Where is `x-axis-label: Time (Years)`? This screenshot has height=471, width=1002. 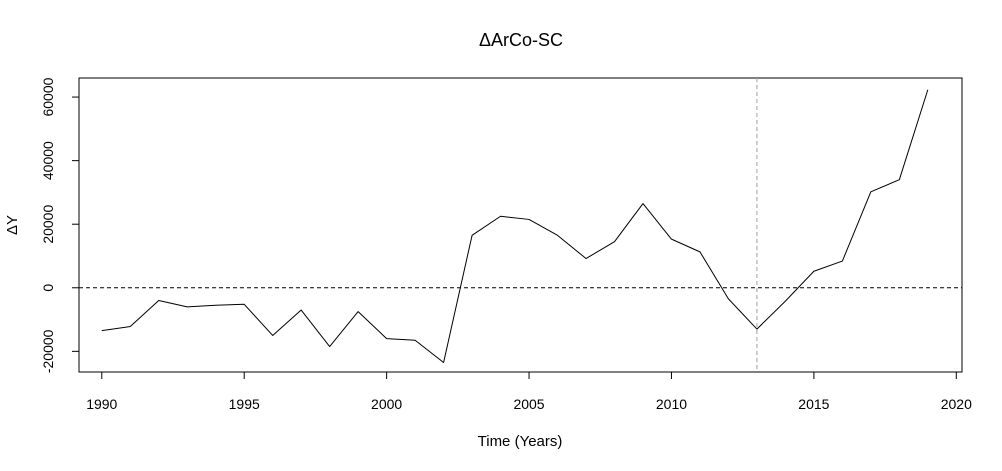
x-axis-label: Time (Years) is located at coordinates (520, 441).